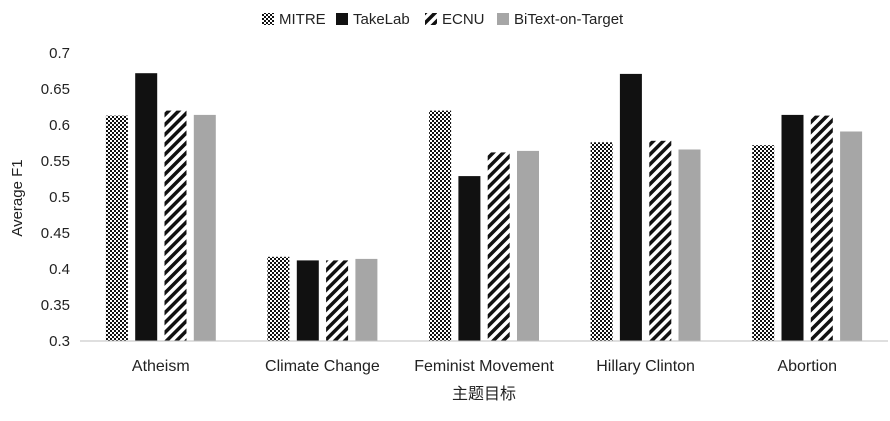 Image resolution: width=890 pixels, height=421 pixels. Describe the element at coordinates (498, 246) in the screenshot. I see `bar-ecnu-feminist-movement` at that location.